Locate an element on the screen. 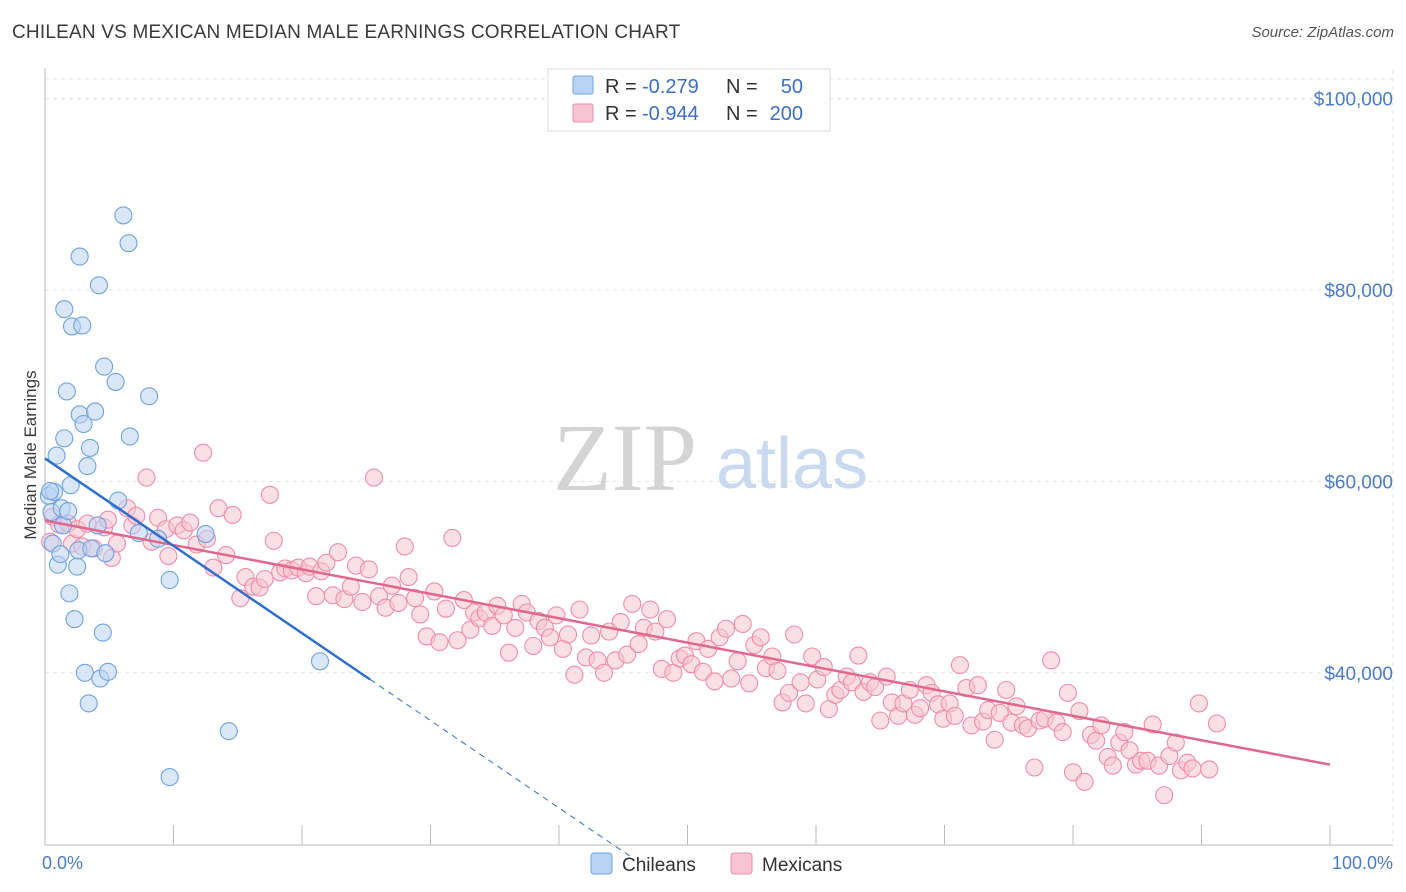 The image size is (1406, 892). legend-swatch-chileans is located at coordinates (583, 85).